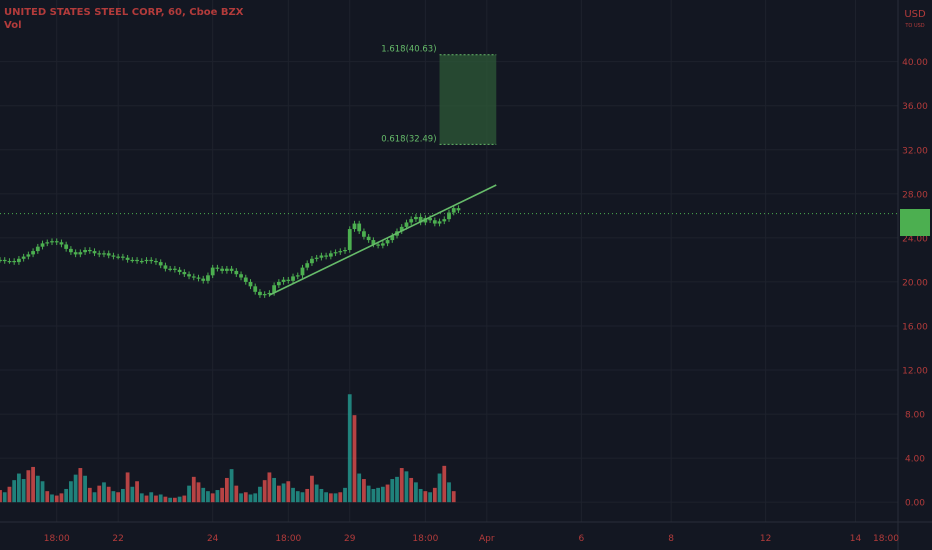 The height and width of the screenshot is (550, 932). What do you see at coordinates (228, 448) in the screenshot?
I see `volume-bars` at bounding box center [228, 448].